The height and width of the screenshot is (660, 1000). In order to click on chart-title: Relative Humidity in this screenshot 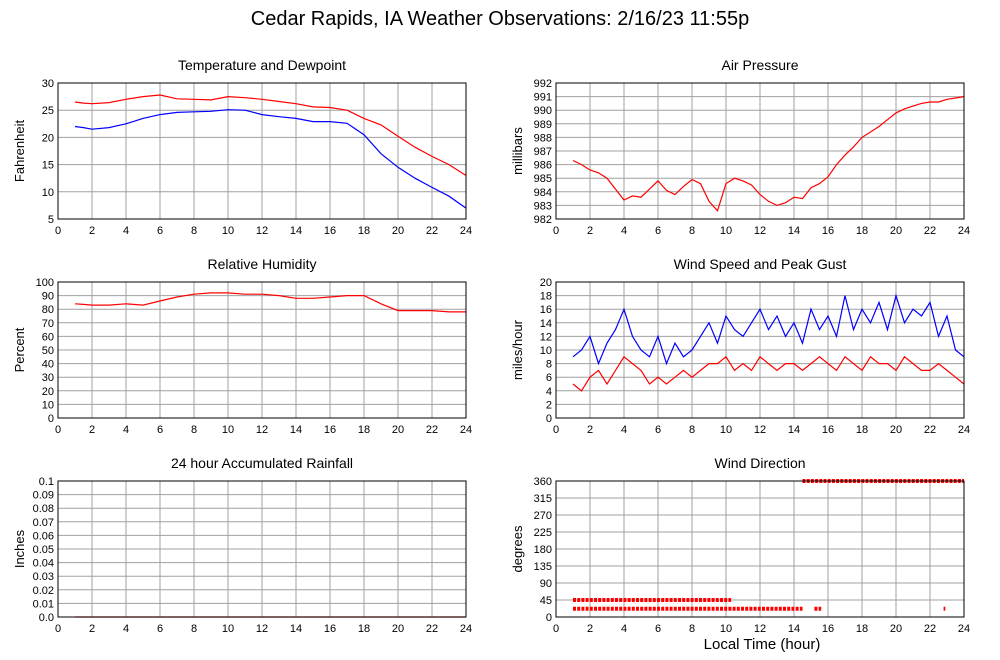, I will do `click(262, 264)`.